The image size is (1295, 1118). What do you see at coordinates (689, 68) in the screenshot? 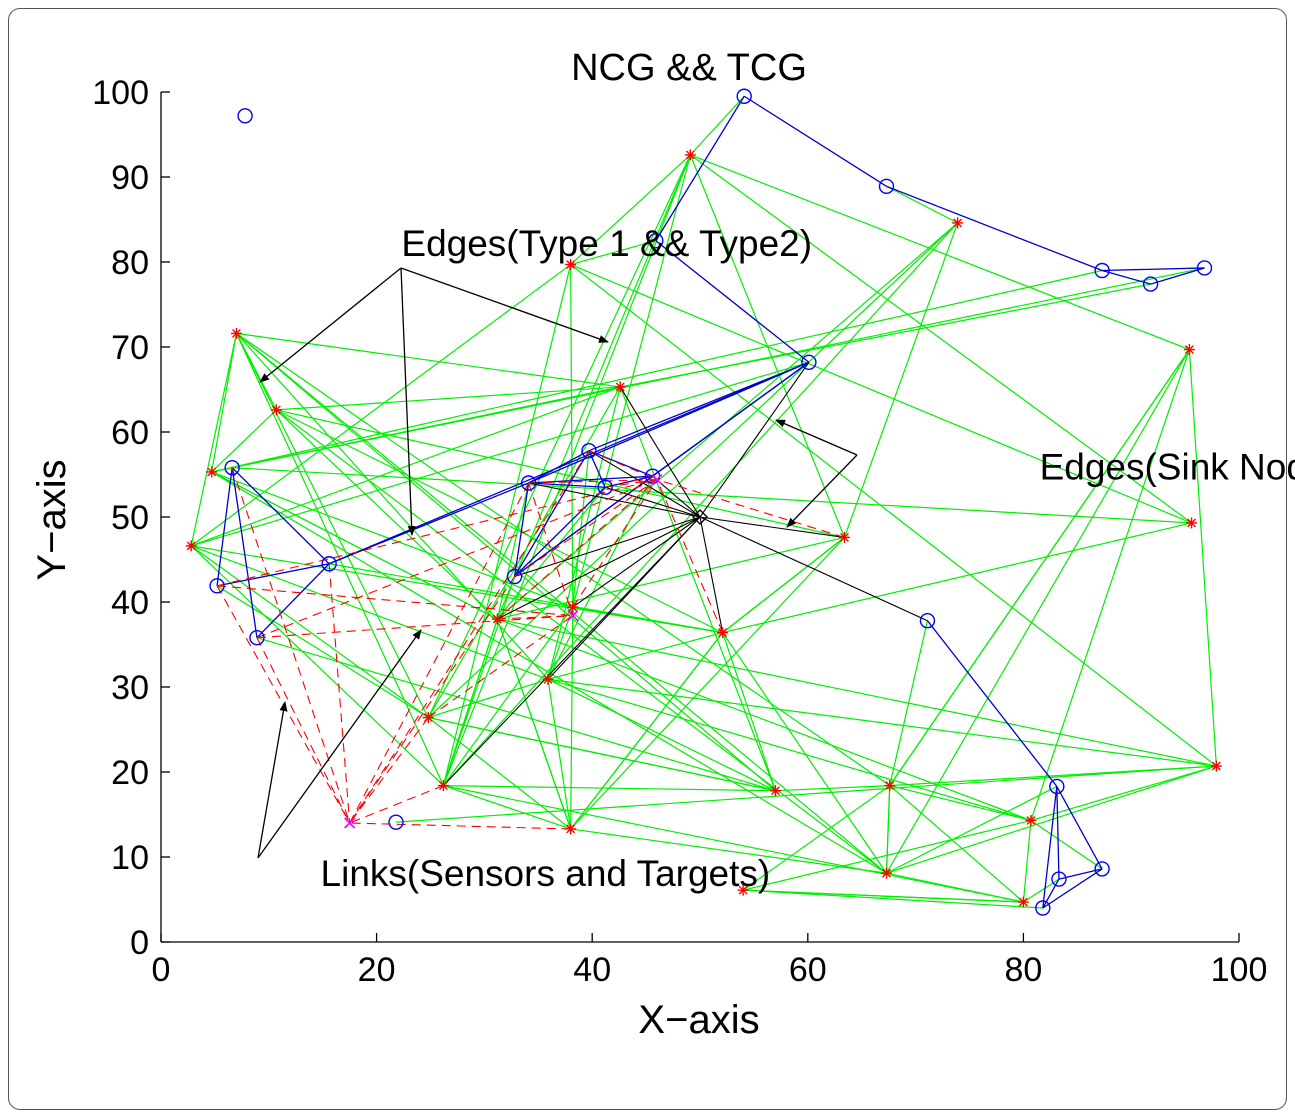
I see `chart-title: NCG && TCG` at bounding box center [689, 68].